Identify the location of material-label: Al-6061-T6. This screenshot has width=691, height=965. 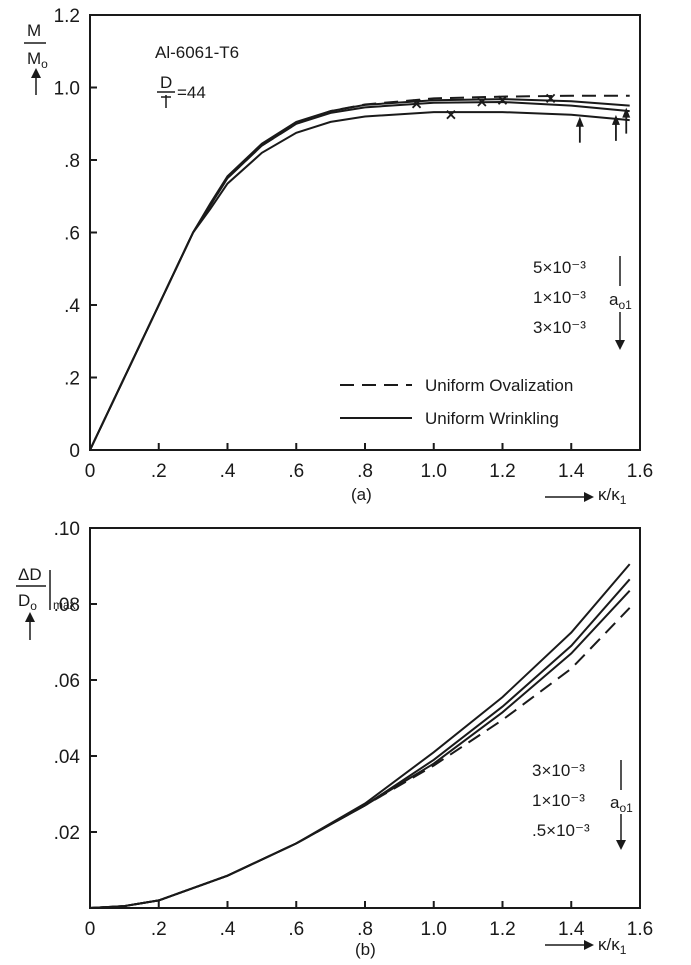
(197, 52).